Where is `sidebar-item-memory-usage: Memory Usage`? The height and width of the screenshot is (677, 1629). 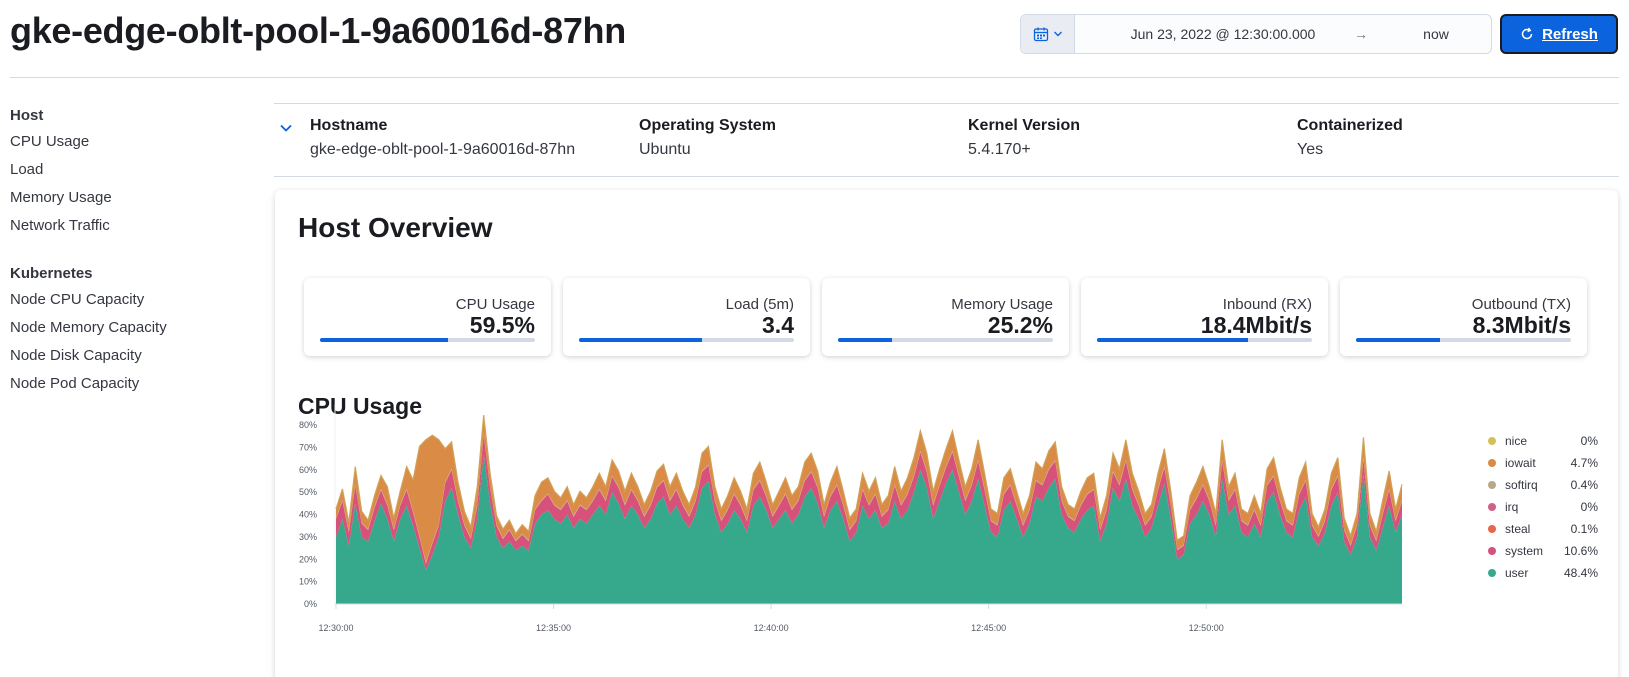 sidebar-item-memory-usage: Memory Usage is located at coordinates (61, 197).